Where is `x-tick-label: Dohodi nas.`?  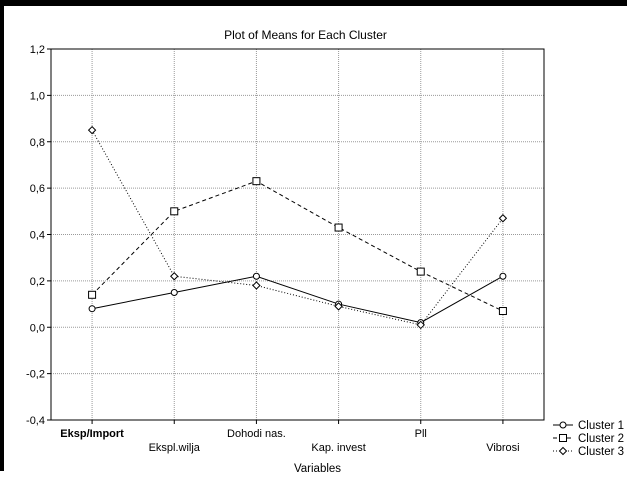
x-tick-label: Dohodi nas. is located at coordinates (256, 434).